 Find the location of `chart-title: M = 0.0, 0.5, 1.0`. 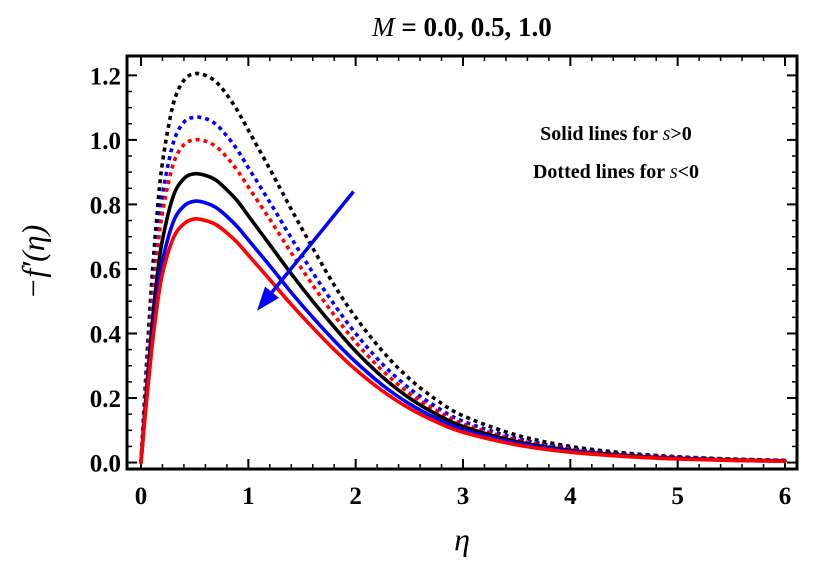

chart-title: M = 0.0, 0.5, 1.0 is located at coordinates (461, 27).